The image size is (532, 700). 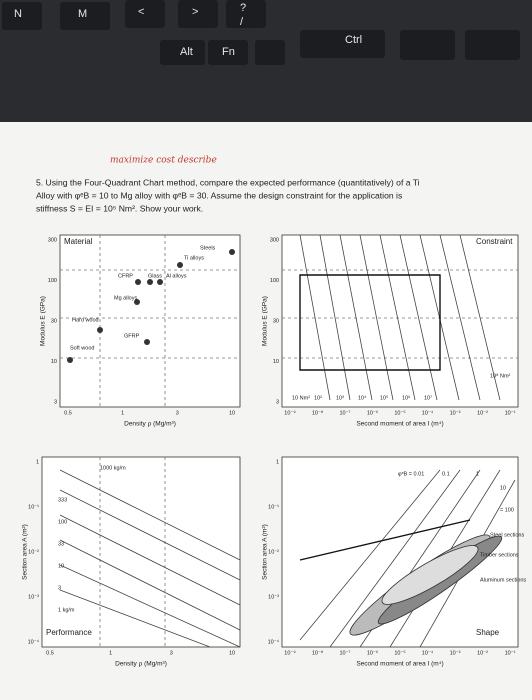 I want to click on x-tick-label: 10, so click(x=232, y=413).